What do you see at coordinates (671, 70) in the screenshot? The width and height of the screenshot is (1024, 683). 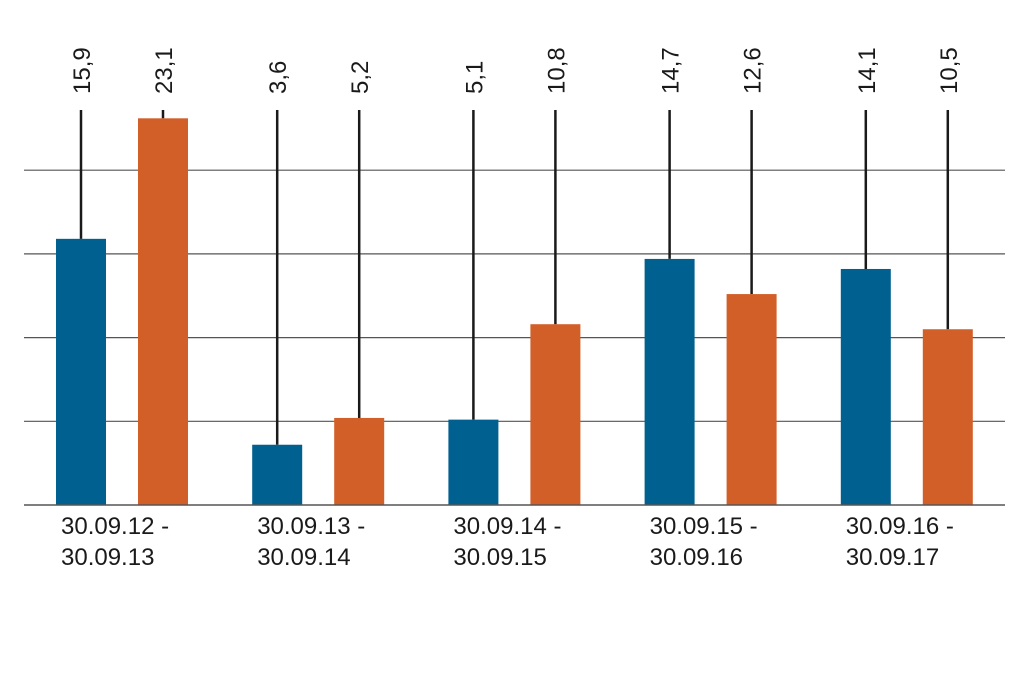 I see `value-label: 14,7` at bounding box center [671, 70].